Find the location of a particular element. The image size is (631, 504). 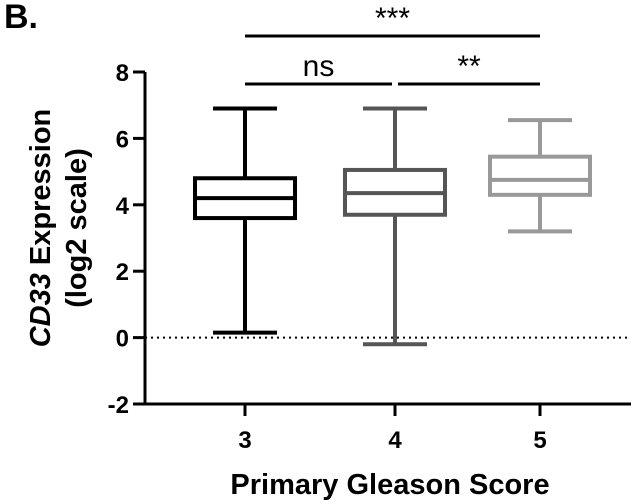

x-tick-label: 3 is located at coordinates (244, 440).